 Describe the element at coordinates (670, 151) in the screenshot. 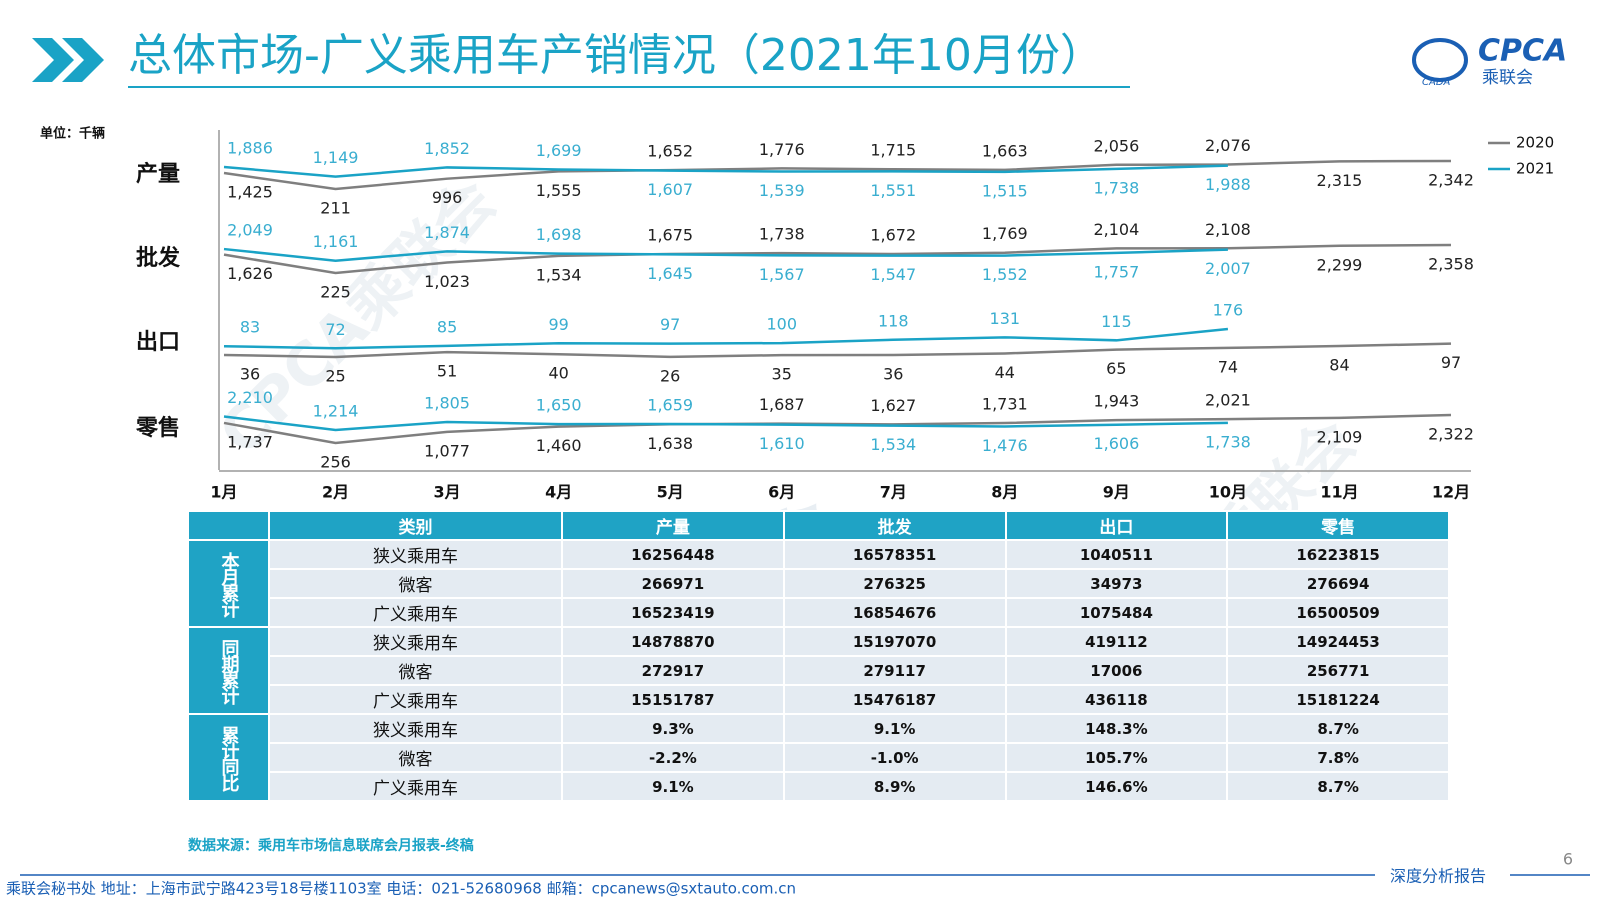

I see `data-label: 1,652` at that location.